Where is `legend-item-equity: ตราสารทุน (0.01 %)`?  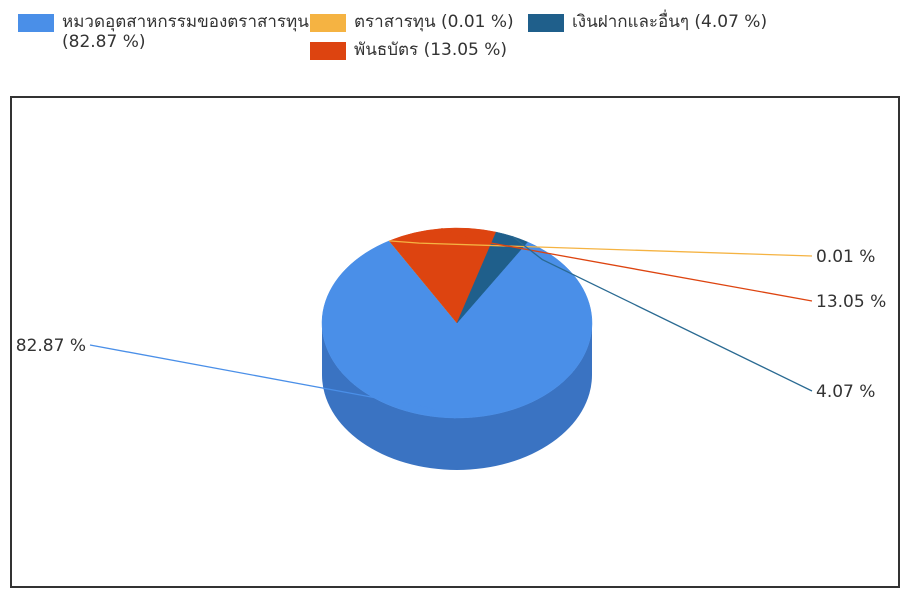
legend-item-equity: ตราสารทุน (0.01 %) is located at coordinates (412, 22).